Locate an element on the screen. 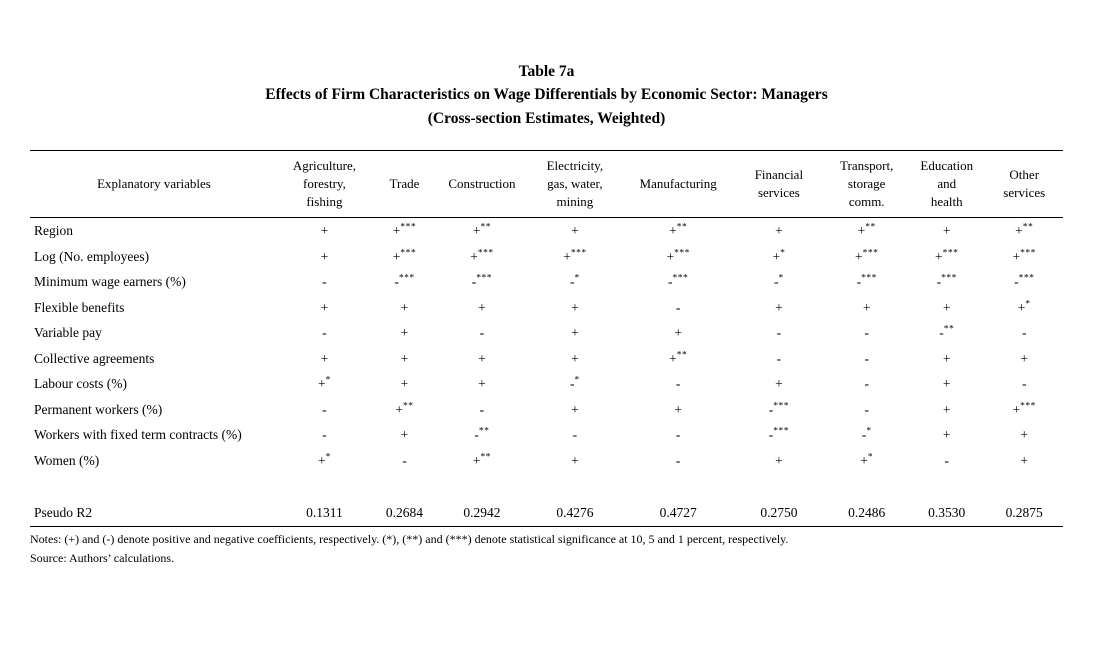 The height and width of the screenshot is (671, 1093). table-subtitle: (Cross-section Estimates, Weighted) is located at coordinates (546, 118).